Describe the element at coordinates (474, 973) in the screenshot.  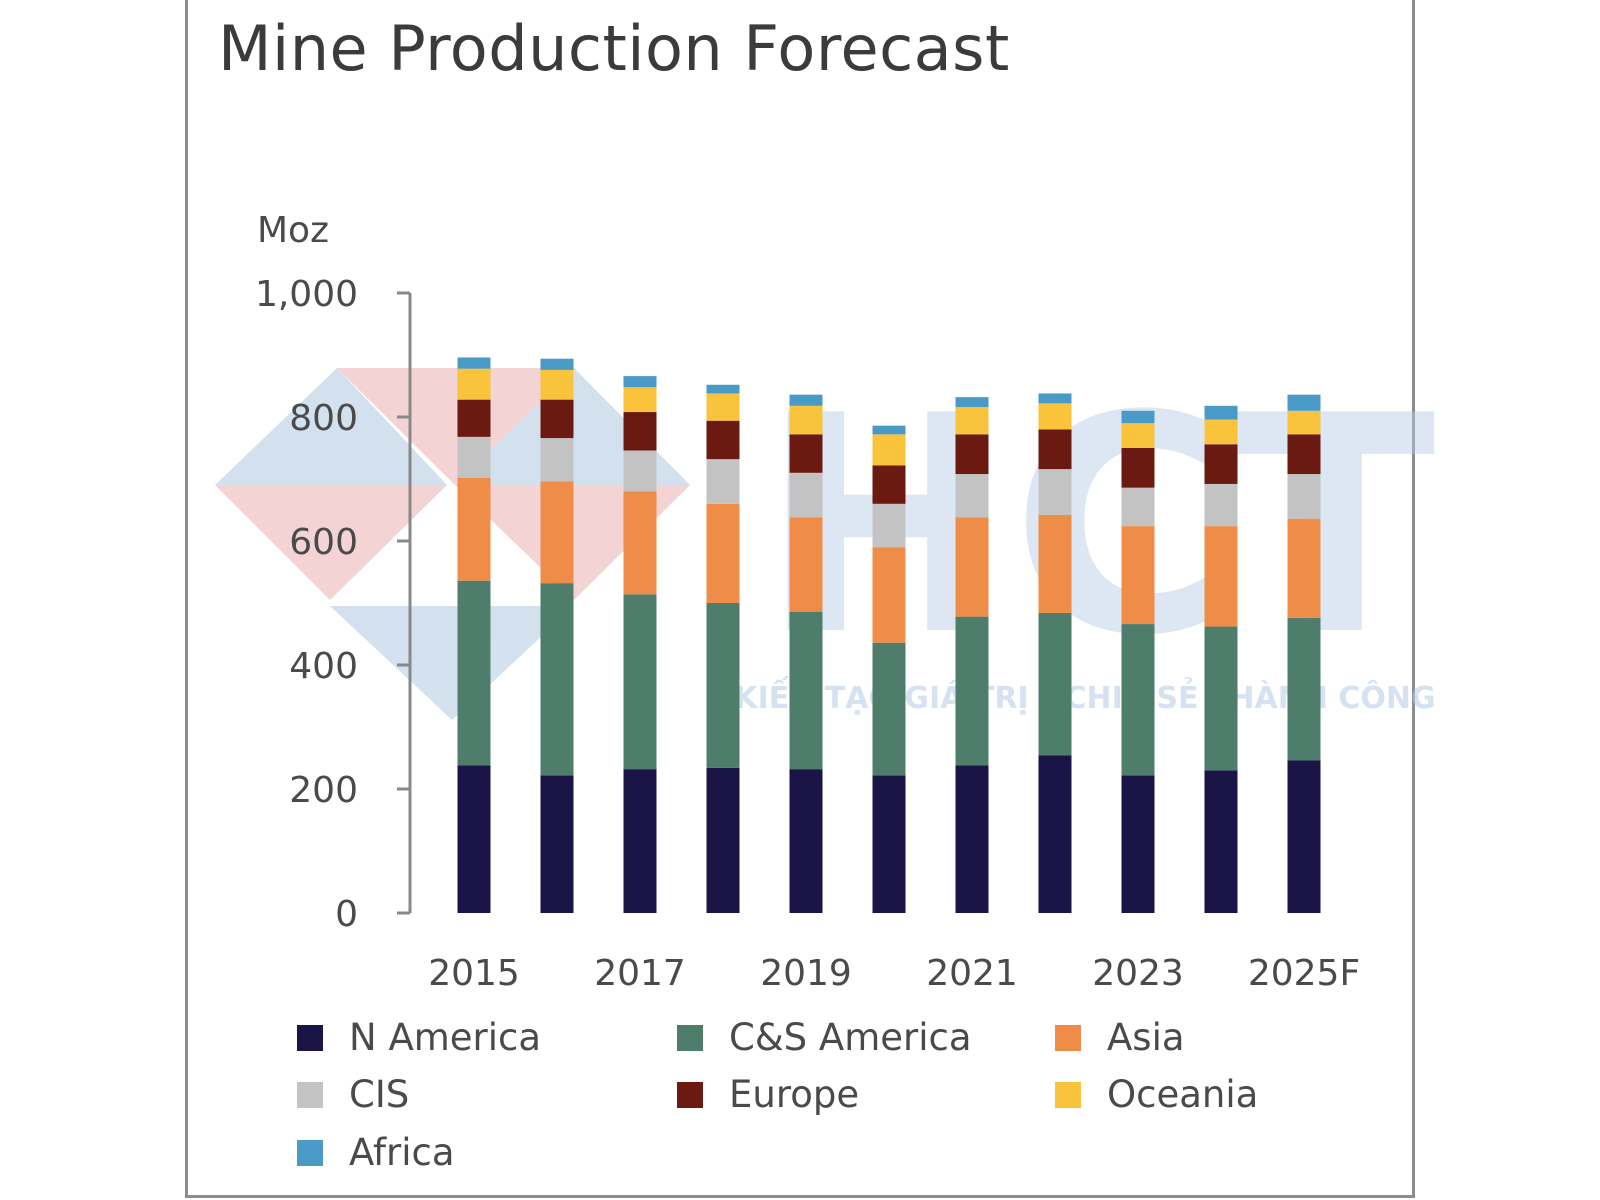
I see `x-tick-label: 2015` at that location.